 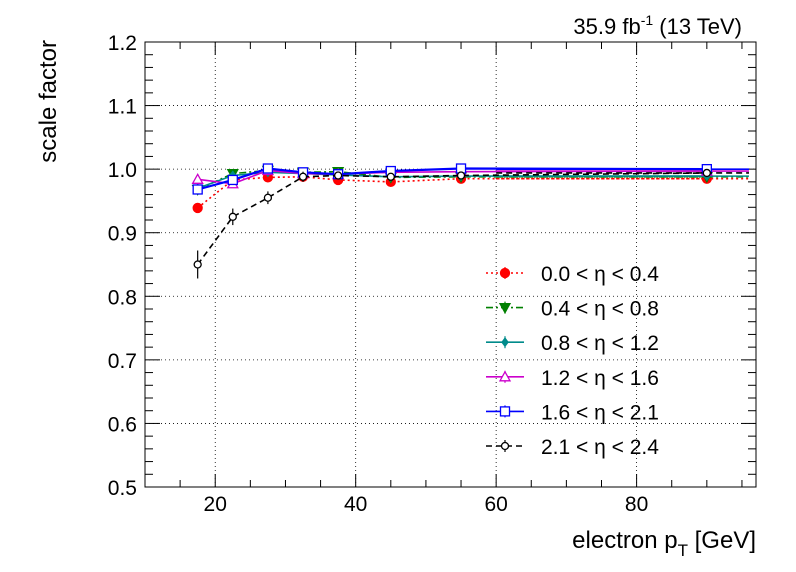 I want to click on legend-entry-3: 0.8 < η < 1.2, so click(x=572, y=343).